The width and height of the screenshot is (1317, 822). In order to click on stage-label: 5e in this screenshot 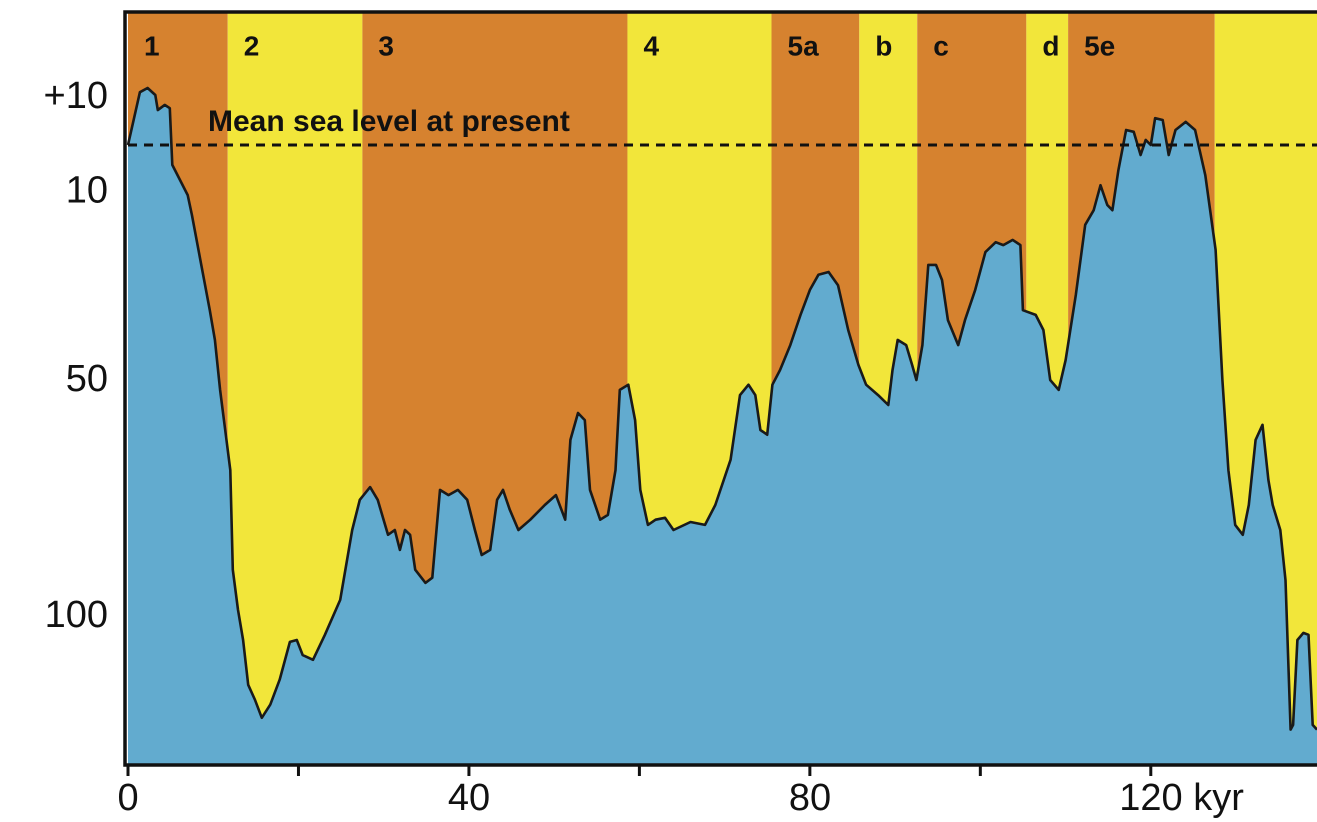, I will do `click(1099, 45)`.